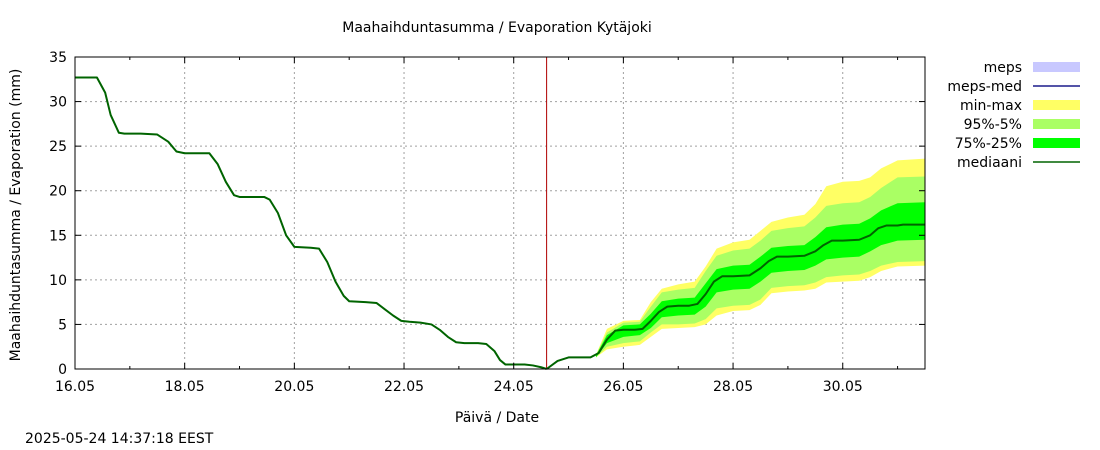 This screenshot has height=450, width=1100. What do you see at coordinates (514, 387) in the screenshot?
I see `x-tick-label: 24.05` at bounding box center [514, 387].